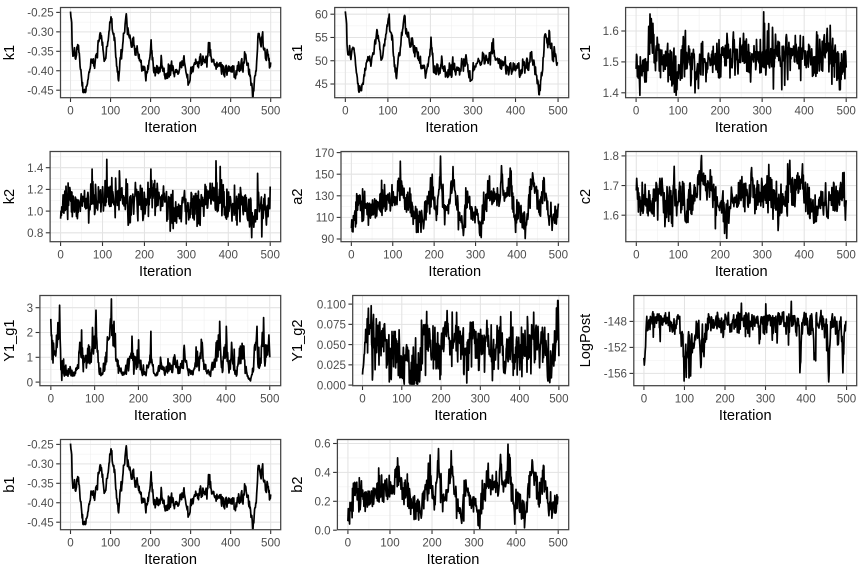 Image resolution: width=864 pixels, height=576 pixels. What do you see at coordinates (10, 484) in the screenshot?
I see `svg-text: b1` at bounding box center [10, 484].